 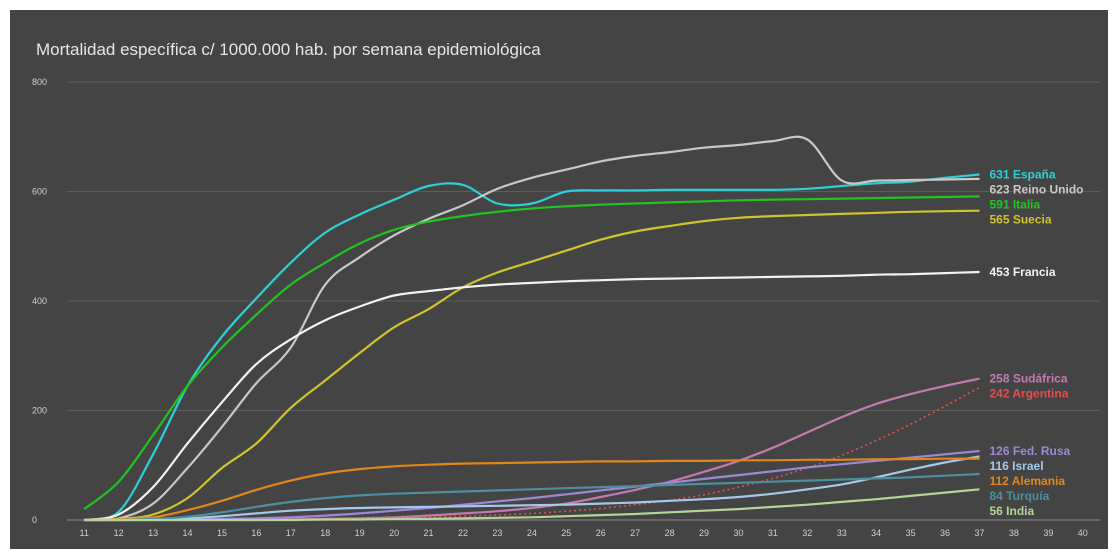 I want to click on y-tick-label: 600, so click(x=39, y=192).